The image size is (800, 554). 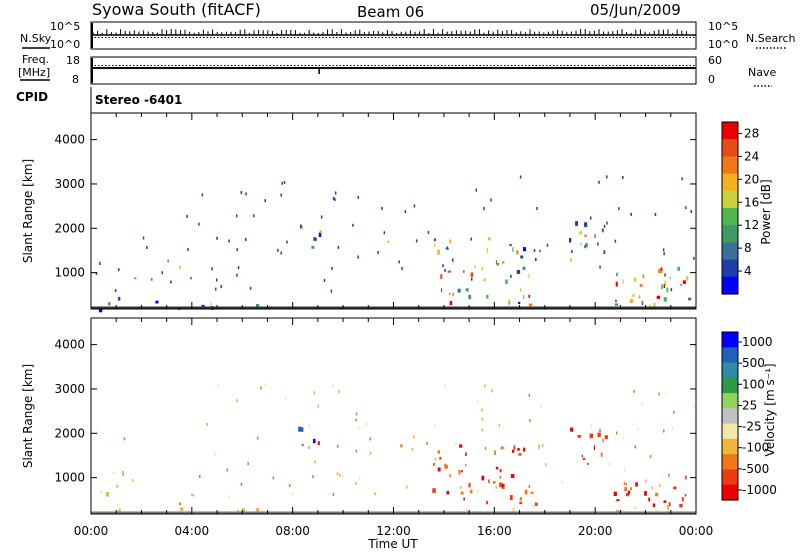 What do you see at coordinates (723, 26) in the screenshot?
I see `noise-right-tick-top: 10^5` at bounding box center [723, 26].